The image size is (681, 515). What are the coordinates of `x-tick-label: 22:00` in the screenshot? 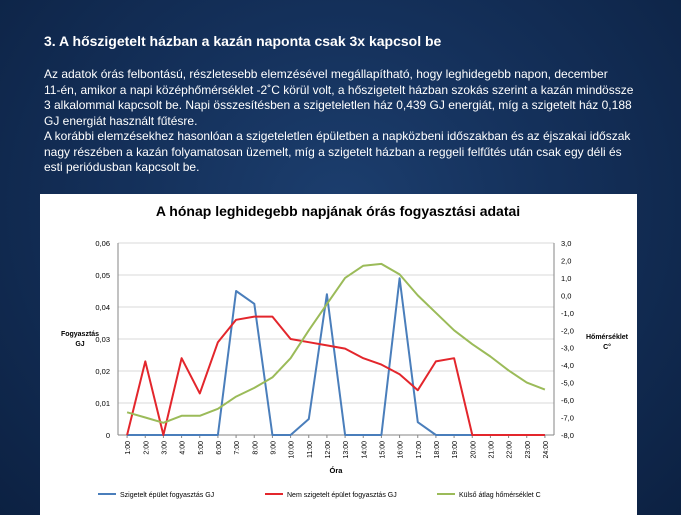 It's located at (510, 450).